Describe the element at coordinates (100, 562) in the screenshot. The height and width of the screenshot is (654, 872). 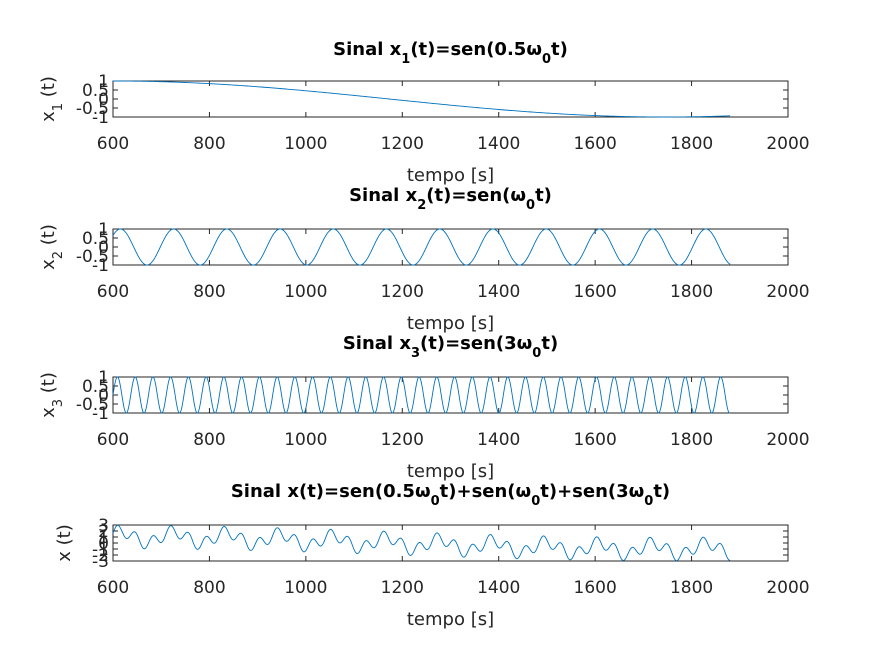
I see `y-tick-label: -3` at that location.